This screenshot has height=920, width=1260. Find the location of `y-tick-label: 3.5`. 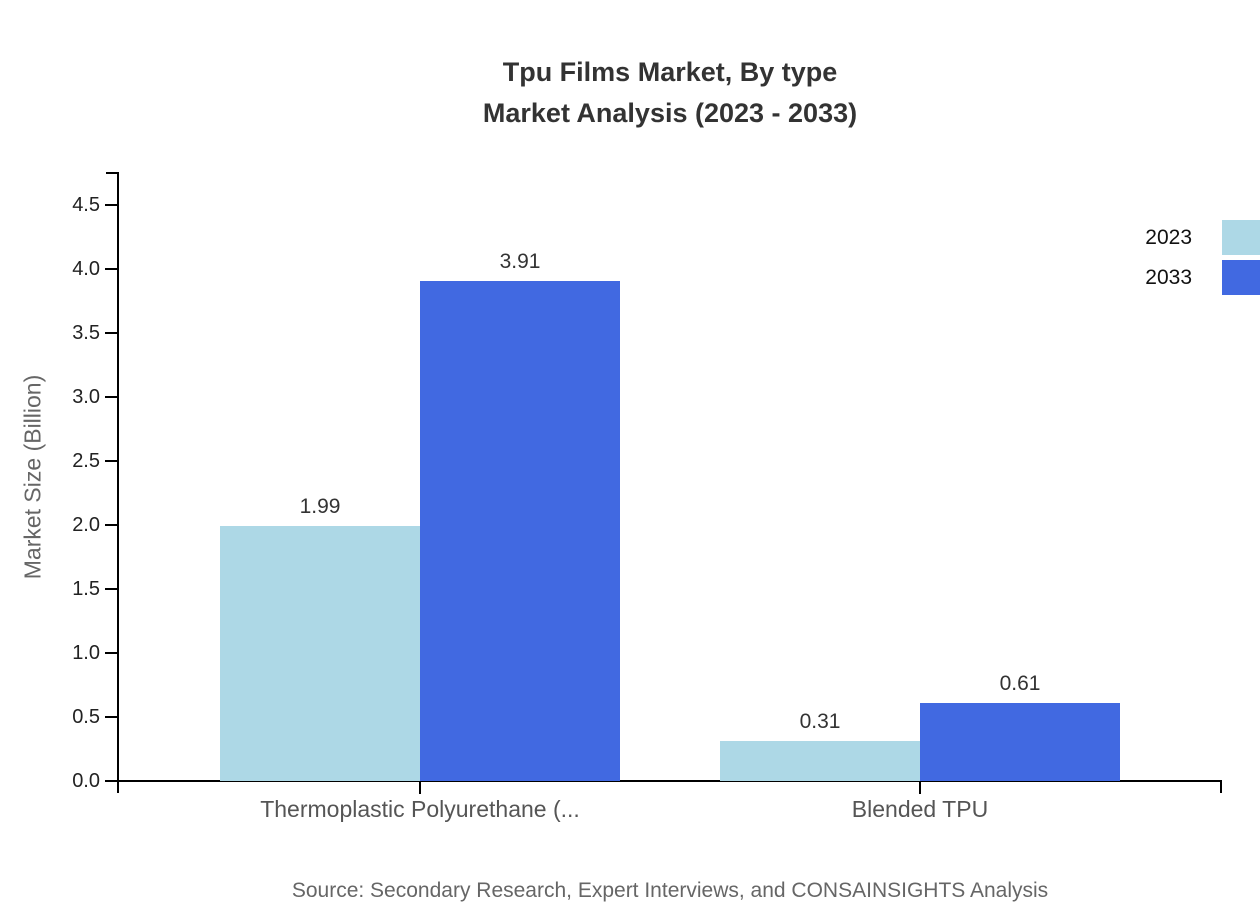

y-tick-label: 3.5 is located at coordinates (86, 333).